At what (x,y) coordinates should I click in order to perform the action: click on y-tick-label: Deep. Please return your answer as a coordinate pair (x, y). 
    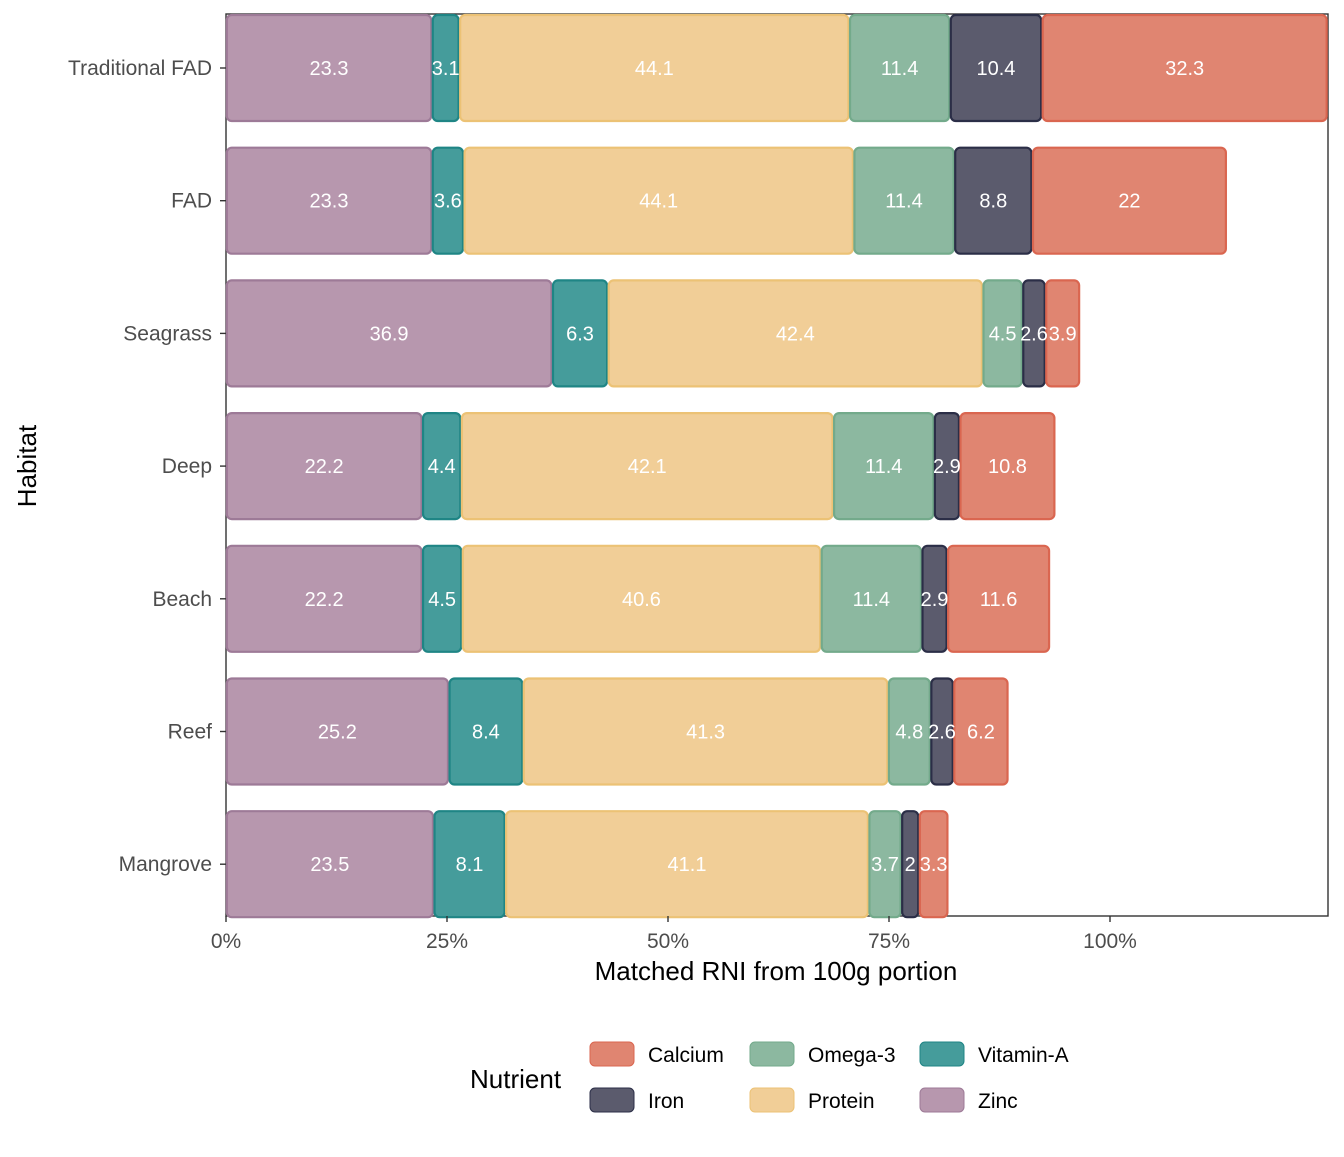
    Looking at the image, I should click on (187, 466).